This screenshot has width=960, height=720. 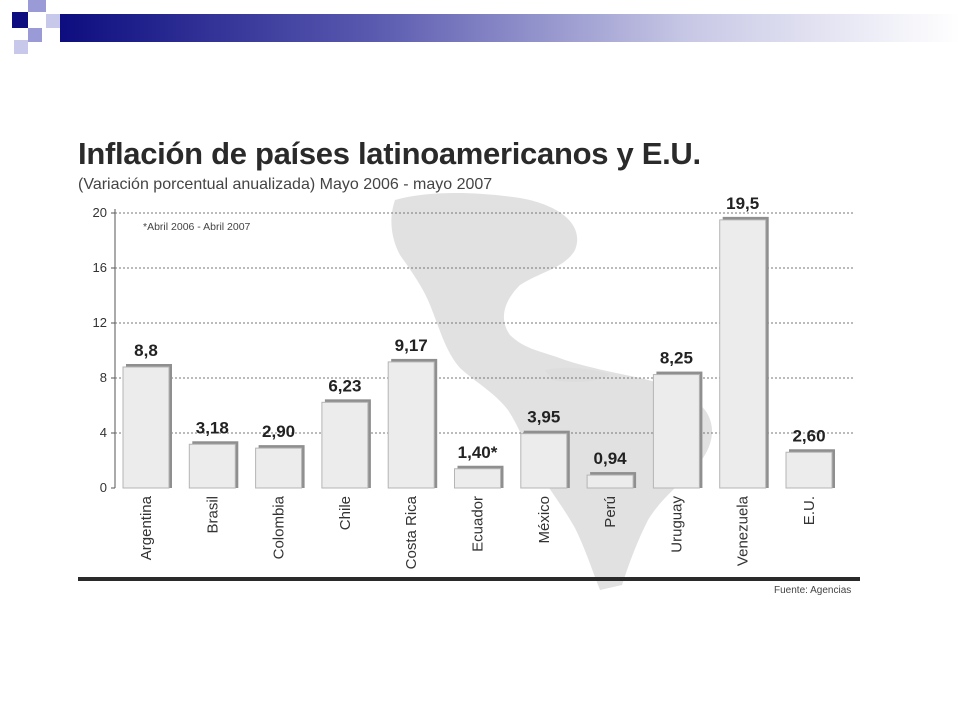 What do you see at coordinates (478, 524) in the screenshot?
I see `category-label: Ecuador` at bounding box center [478, 524].